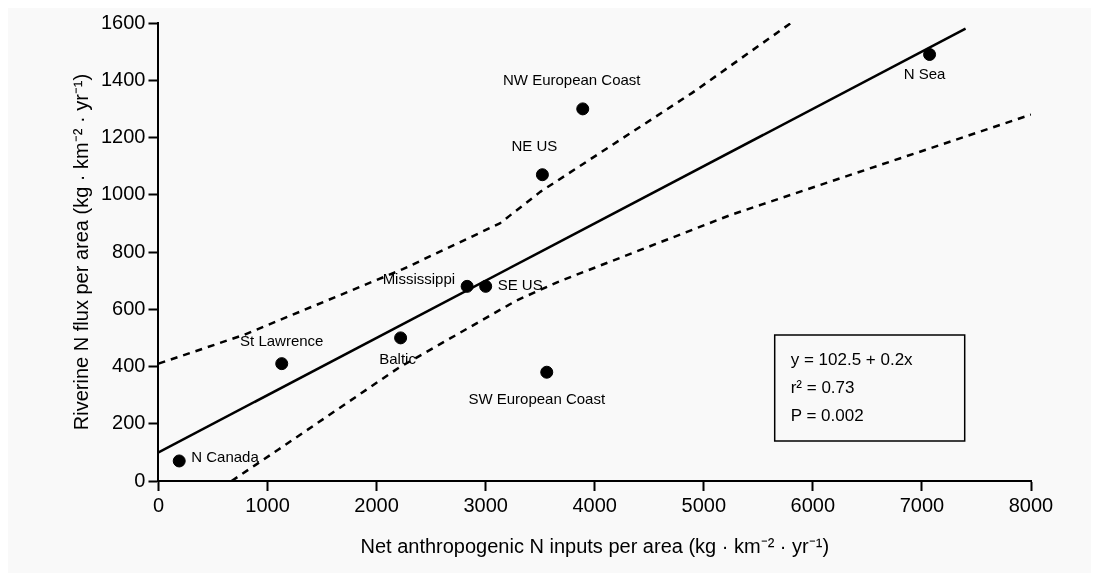 The height and width of the screenshot is (581, 1099). What do you see at coordinates (1031, 504) in the screenshot?
I see `x-tick-label: 8000` at bounding box center [1031, 504].